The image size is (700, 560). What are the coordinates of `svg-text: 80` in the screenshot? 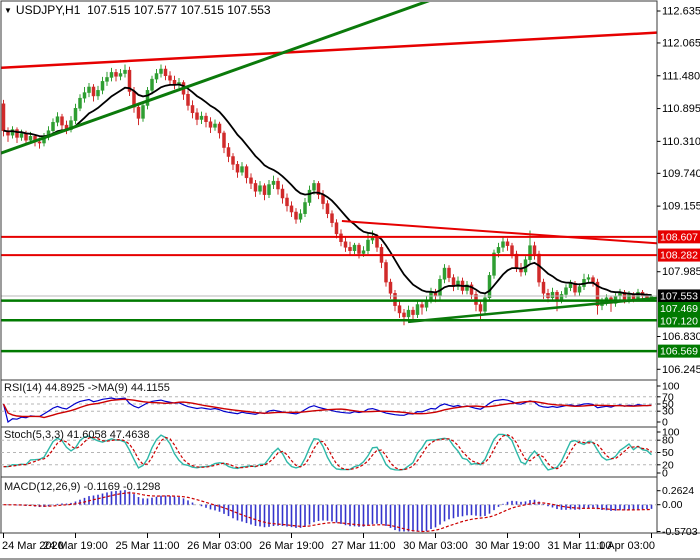 It's located at (668, 441).